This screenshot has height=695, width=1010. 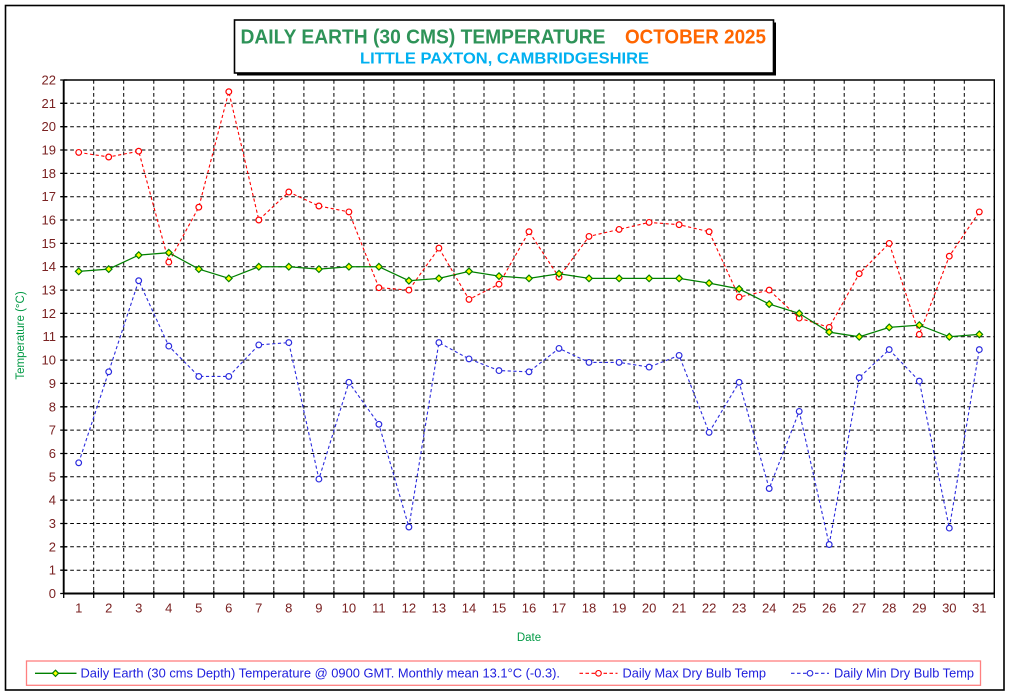 I want to click on svg-text: Daily Max Dry Bulb Temp, so click(x=695, y=673).